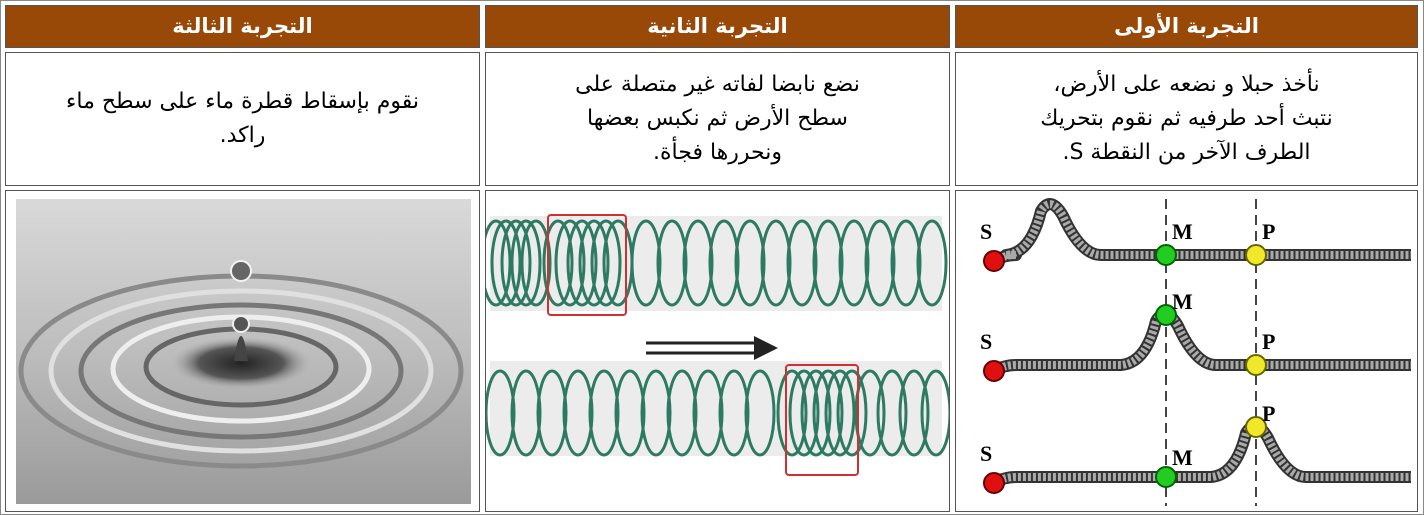 This screenshot has width=1424, height=515. Describe the element at coordinates (717, 84) in the screenshot. I see `description-line: نضع نابضا لفاته غير متصلة على` at that location.